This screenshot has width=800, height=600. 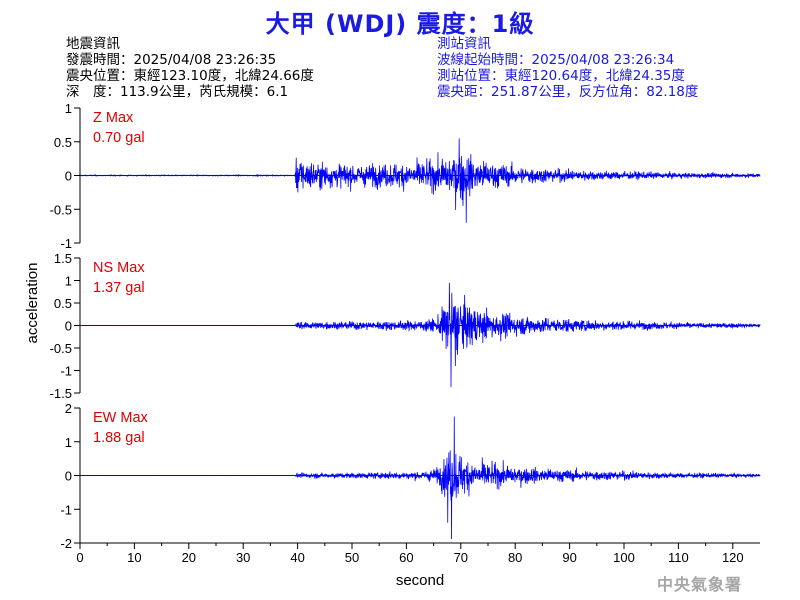 I want to click on epicenter-location: 震央位置：東經123.10度，北緯24.66度, so click(x=190, y=76).